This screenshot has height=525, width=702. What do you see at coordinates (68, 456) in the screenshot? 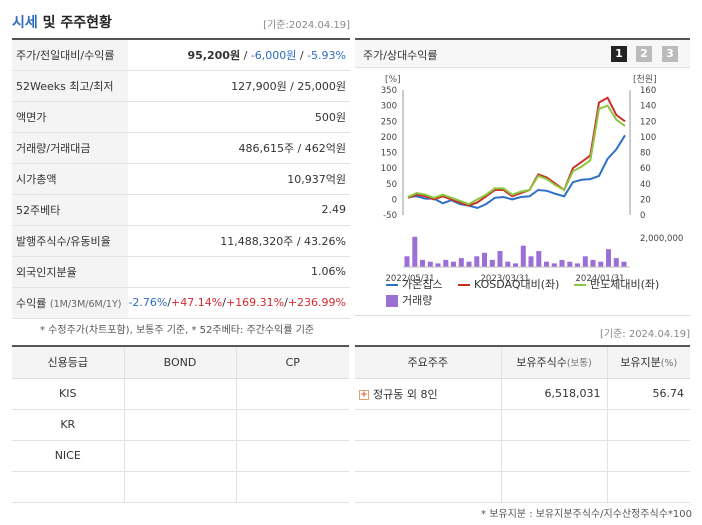
I see `credit-agency: NICE` at bounding box center [68, 456].